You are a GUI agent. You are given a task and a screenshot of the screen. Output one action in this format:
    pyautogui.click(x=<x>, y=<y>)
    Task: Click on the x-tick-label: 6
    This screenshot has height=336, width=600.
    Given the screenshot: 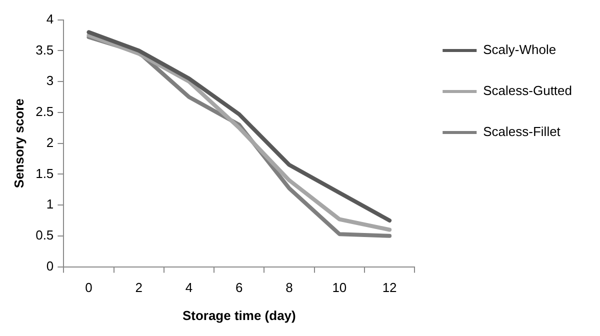 What is the action you would take?
    pyautogui.click(x=239, y=288)
    